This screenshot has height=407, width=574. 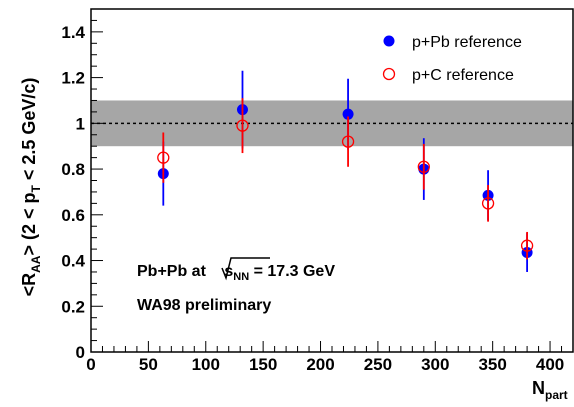 I want to click on x-tick-label: 250, so click(x=378, y=364).